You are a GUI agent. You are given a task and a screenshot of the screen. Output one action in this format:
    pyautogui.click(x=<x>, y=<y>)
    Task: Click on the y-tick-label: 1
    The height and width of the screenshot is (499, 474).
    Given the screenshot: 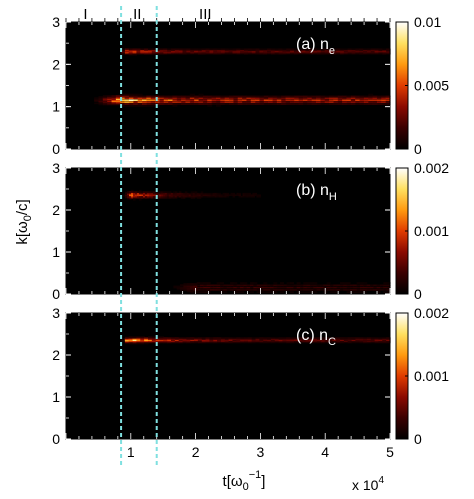 What is the action you would take?
    pyautogui.click(x=56, y=397)
    